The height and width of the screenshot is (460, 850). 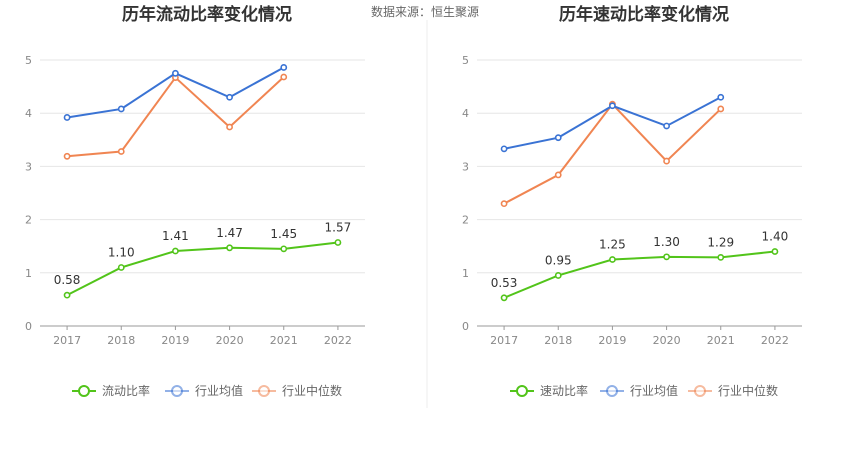 I want to click on data-label: 1.57, so click(x=338, y=227).